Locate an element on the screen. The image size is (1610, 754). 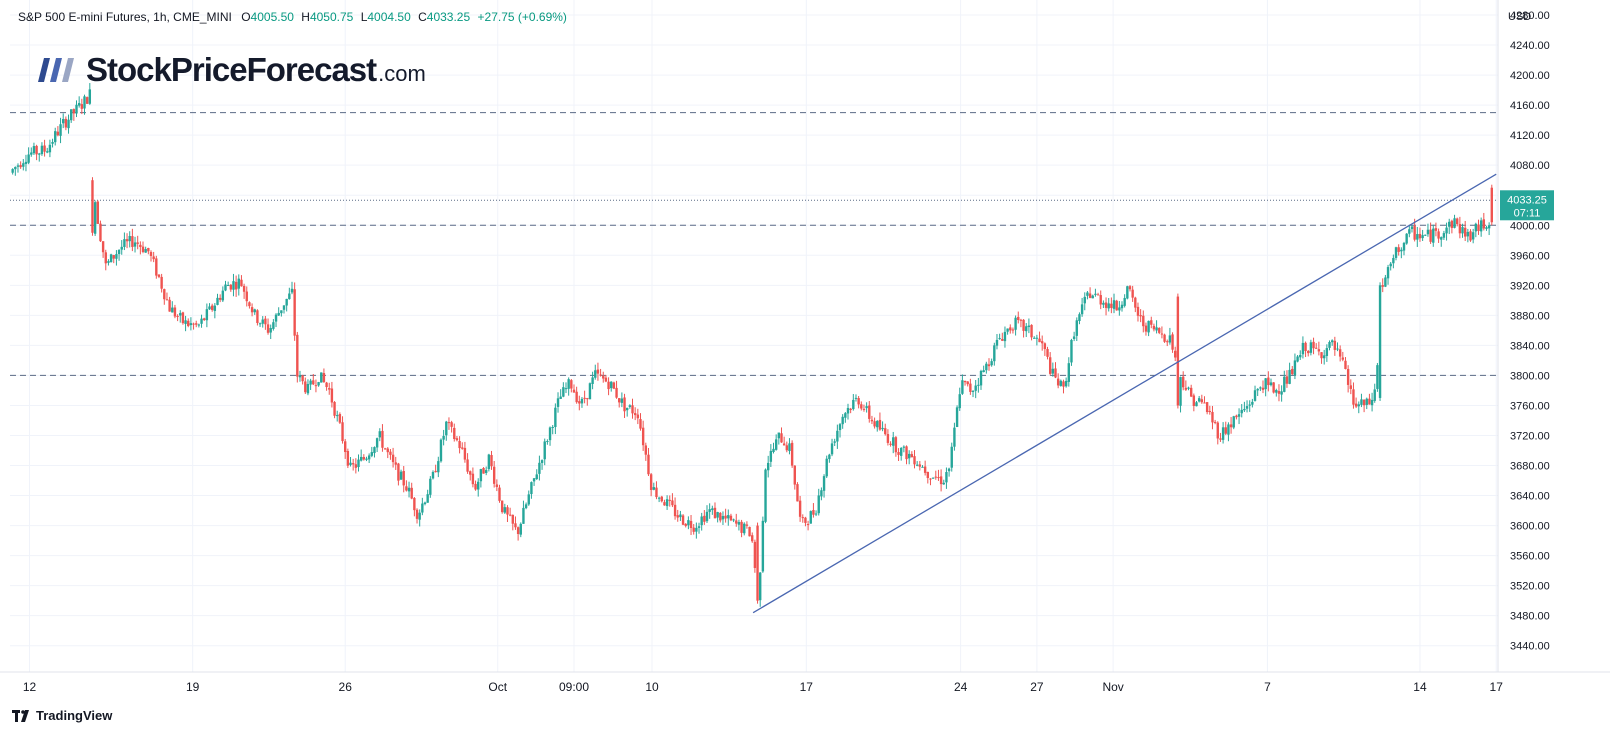
price-tag-box is located at coordinates (1527, 205).